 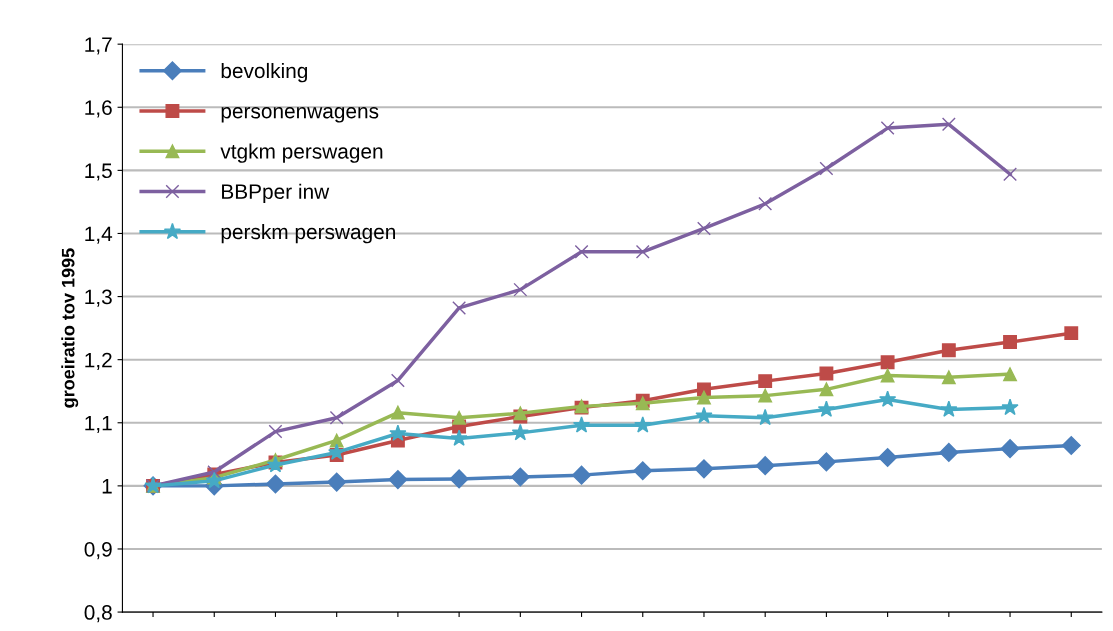 I want to click on y-tick-label: 1, so click(x=107, y=486).